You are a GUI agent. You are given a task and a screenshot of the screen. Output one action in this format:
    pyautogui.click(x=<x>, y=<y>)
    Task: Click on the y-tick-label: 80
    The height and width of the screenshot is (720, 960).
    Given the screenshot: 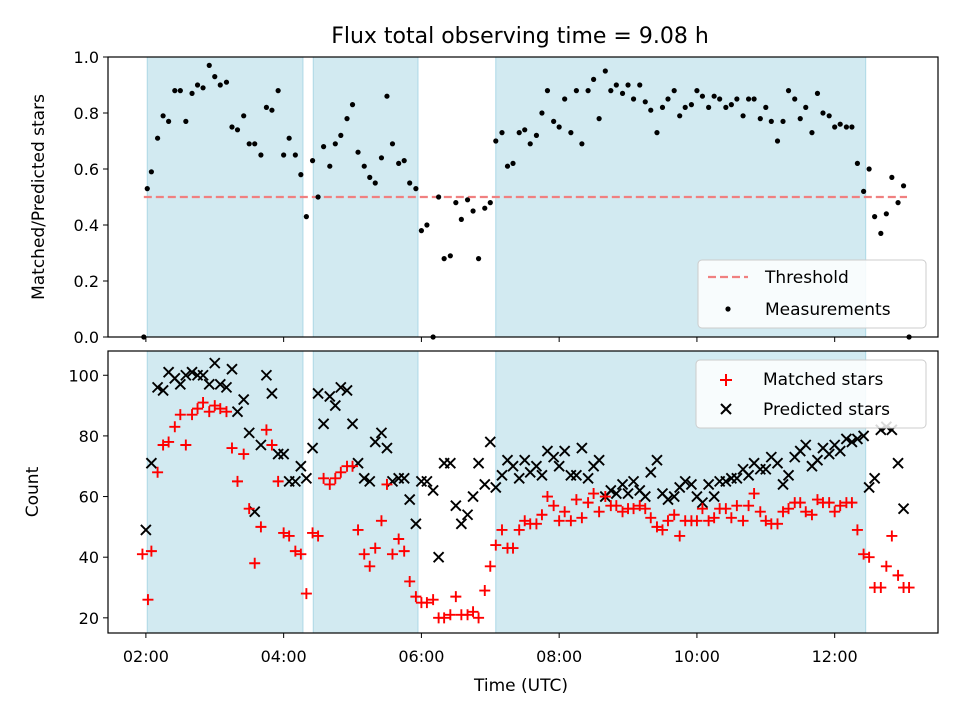 What is the action you would take?
    pyautogui.click(x=89, y=436)
    